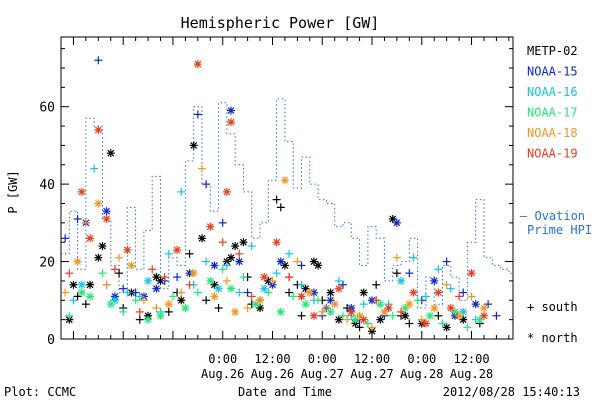  Describe the element at coordinates (471, 374) in the screenshot. I see `x-tick-date: Aug.28` at that location.